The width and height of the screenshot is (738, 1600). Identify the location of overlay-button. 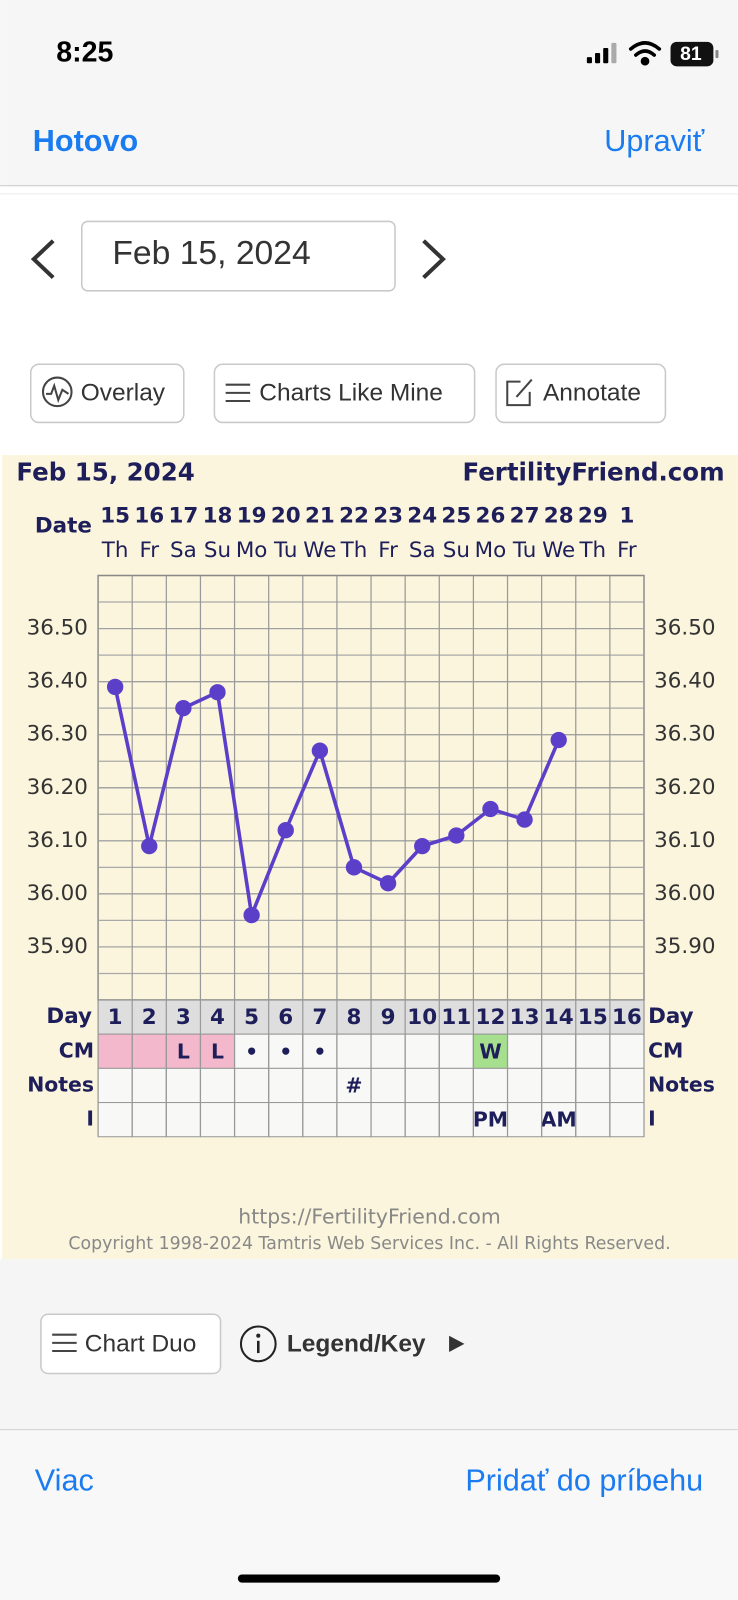
(107, 393).